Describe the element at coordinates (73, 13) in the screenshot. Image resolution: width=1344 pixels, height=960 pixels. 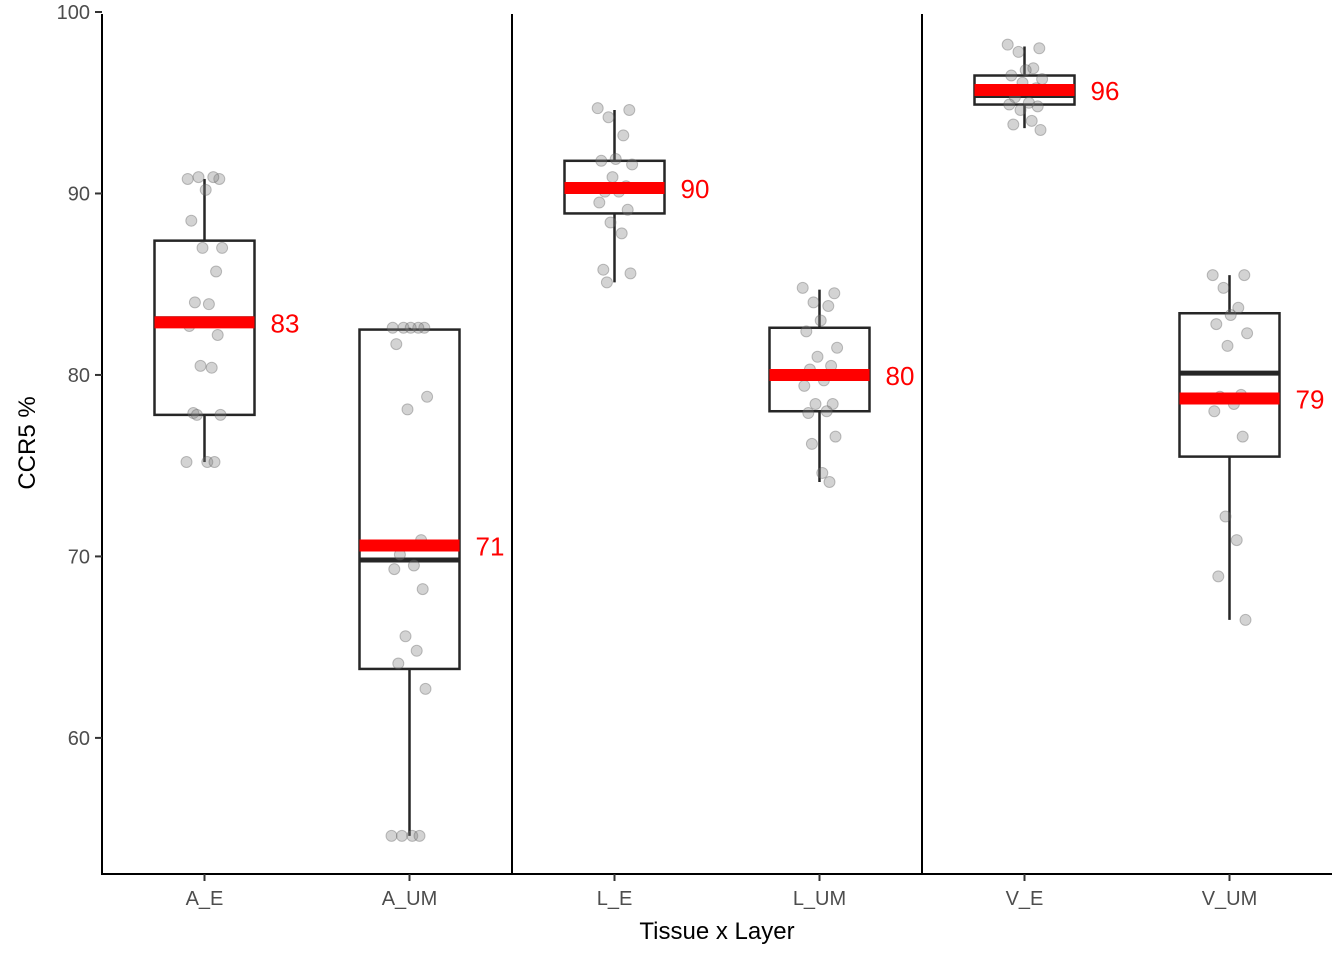
I see `y-tick-label: 100` at that location.